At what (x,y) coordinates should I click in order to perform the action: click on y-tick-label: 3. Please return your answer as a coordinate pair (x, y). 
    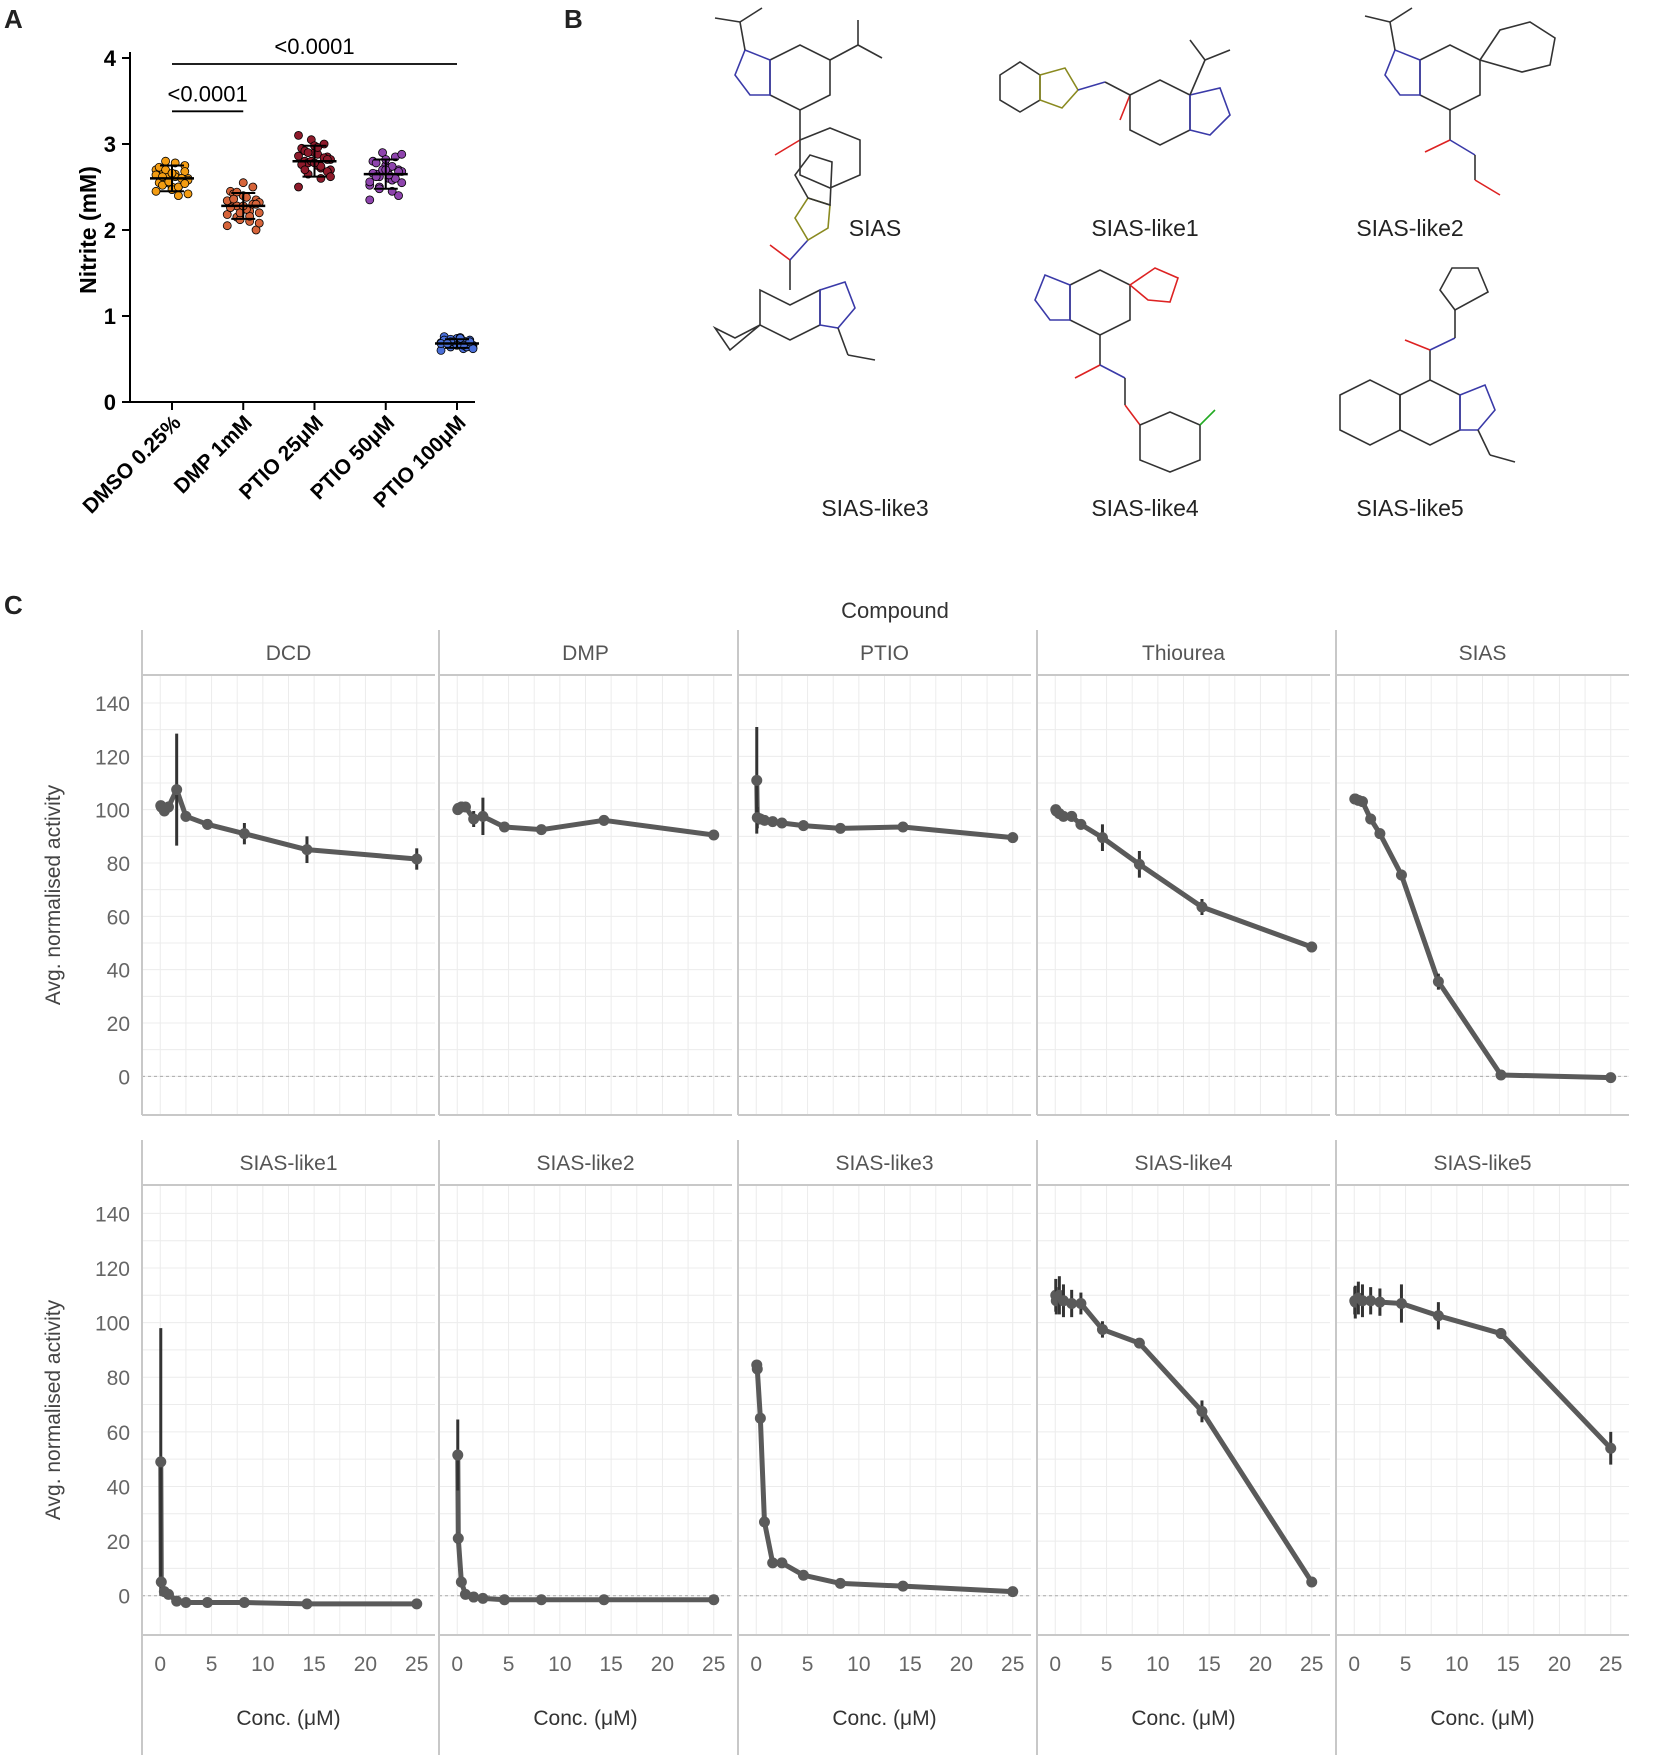
    Looking at the image, I should click on (110, 144).